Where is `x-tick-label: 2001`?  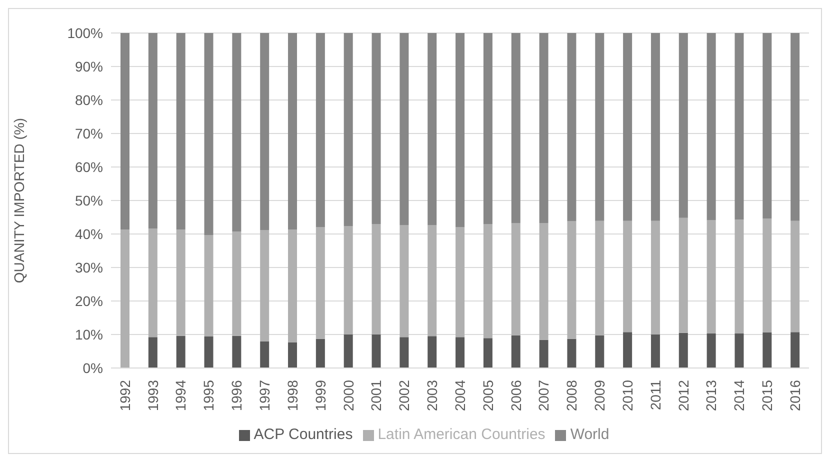 x-tick-label: 2001 is located at coordinates (376, 396).